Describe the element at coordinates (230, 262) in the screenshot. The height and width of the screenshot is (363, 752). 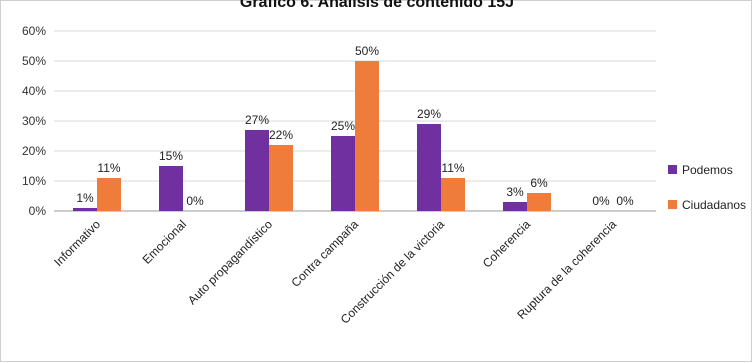
I see `category-label: Auto propagandístico` at that location.